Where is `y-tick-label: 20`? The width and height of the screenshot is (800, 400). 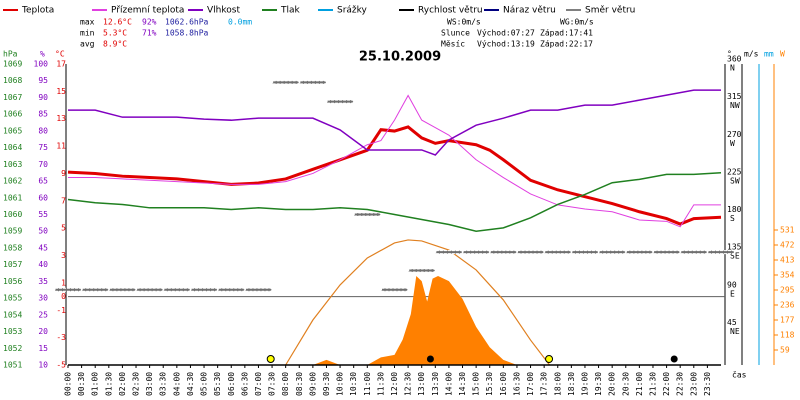 y-tick-label: 20 is located at coordinates (43, 331).